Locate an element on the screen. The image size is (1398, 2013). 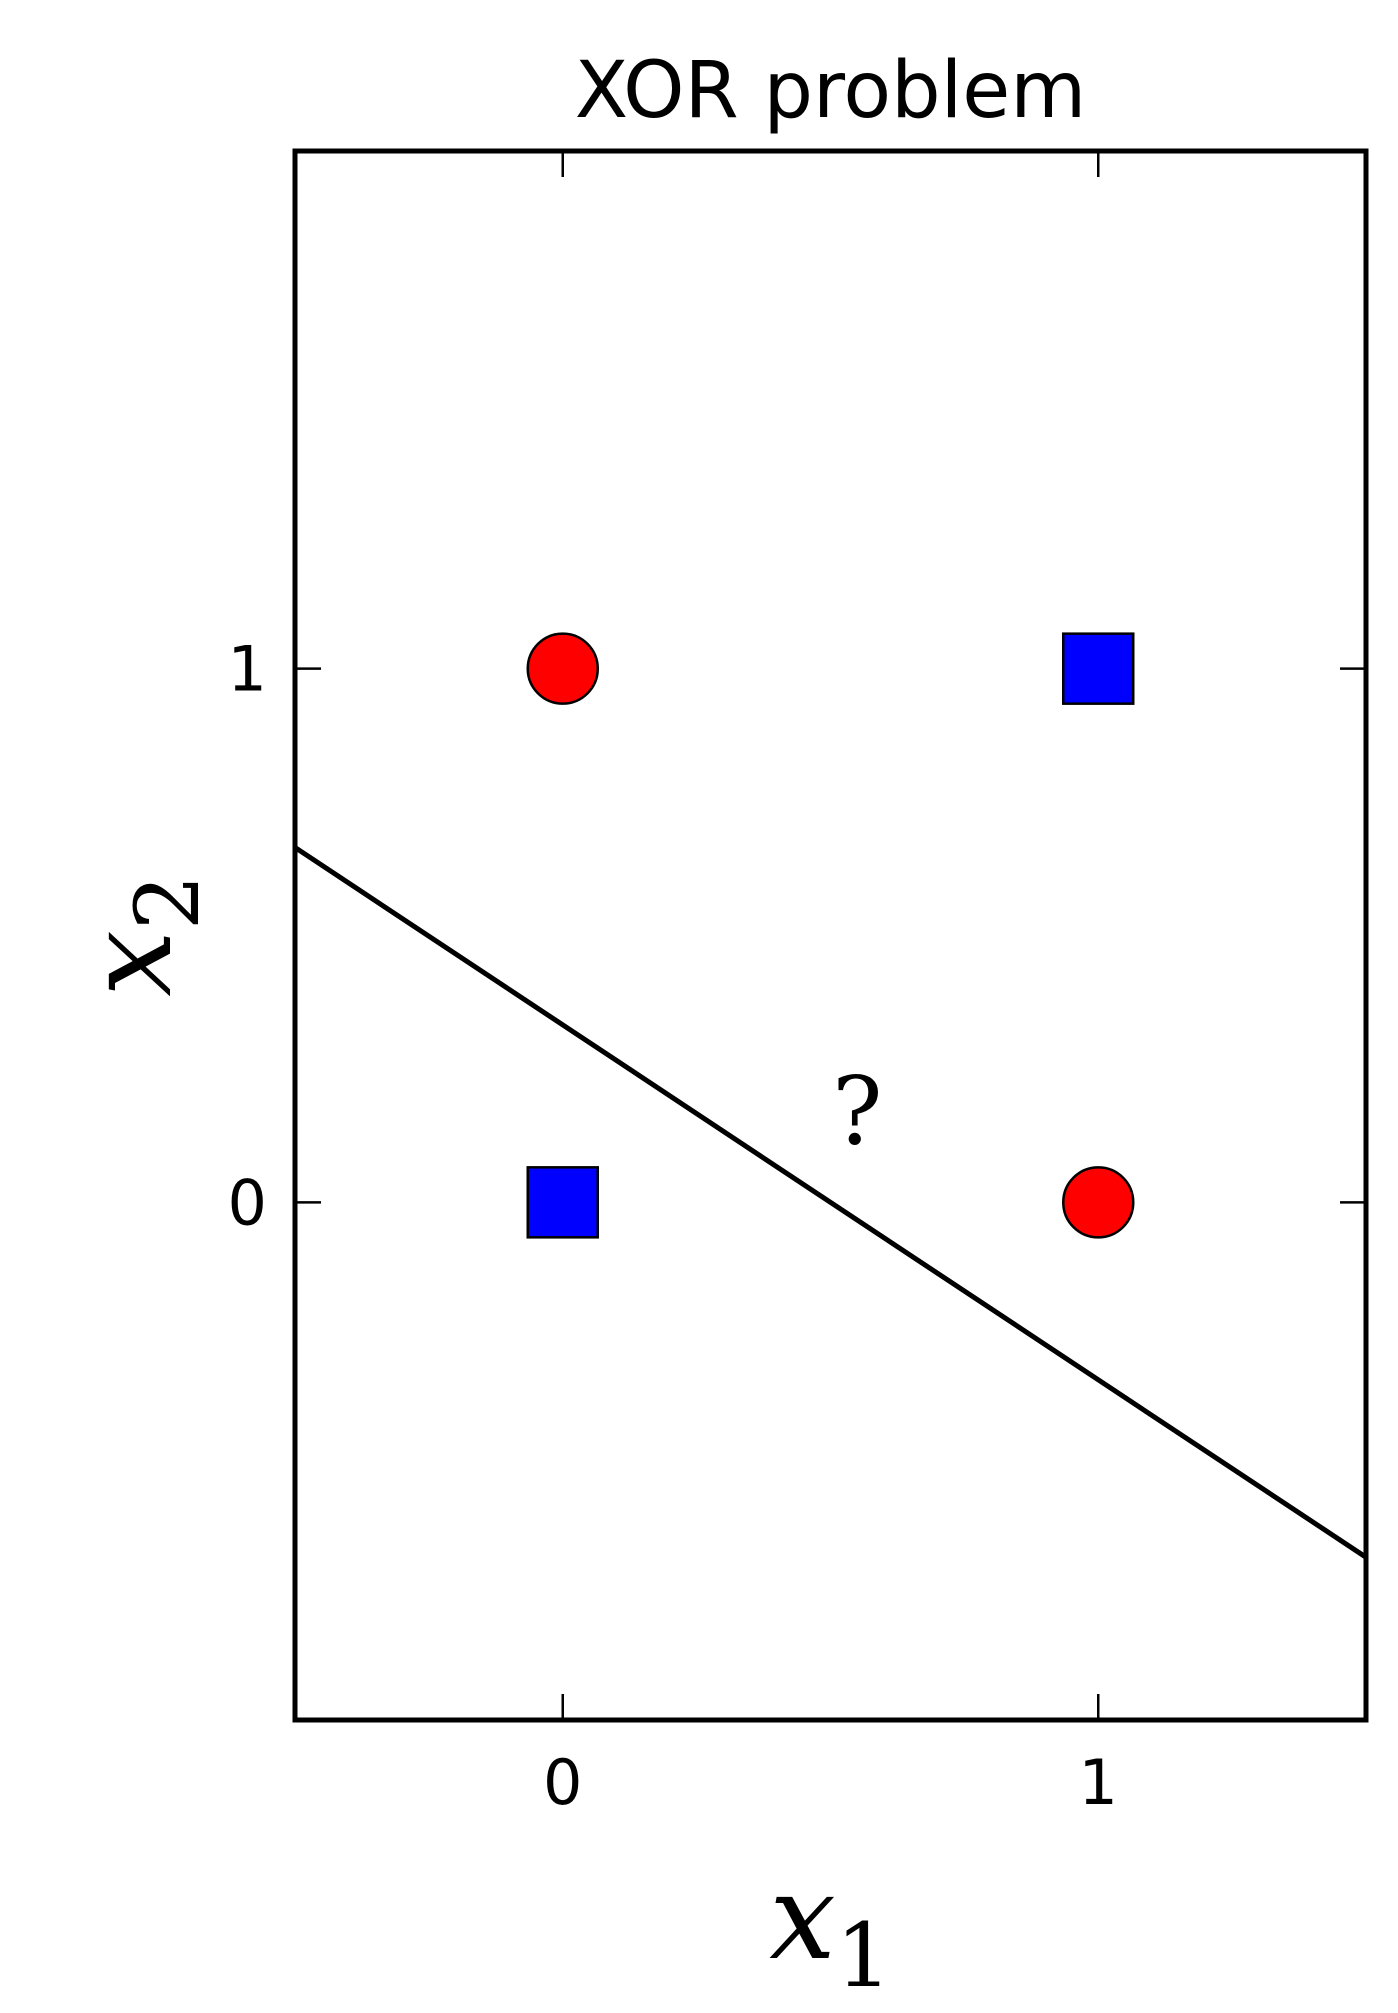
y-axis-label-base: x is located at coordinates (129, 963).